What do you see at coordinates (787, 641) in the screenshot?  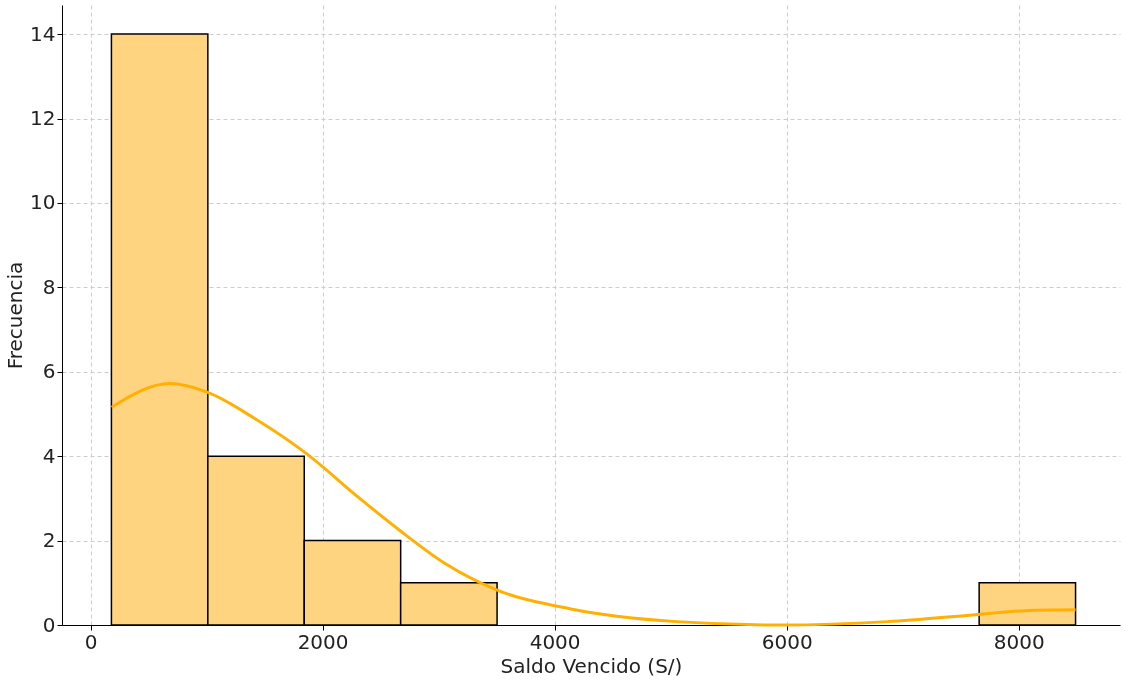 I see `x-tick-label: 6000` at bounding box center [787, 641].